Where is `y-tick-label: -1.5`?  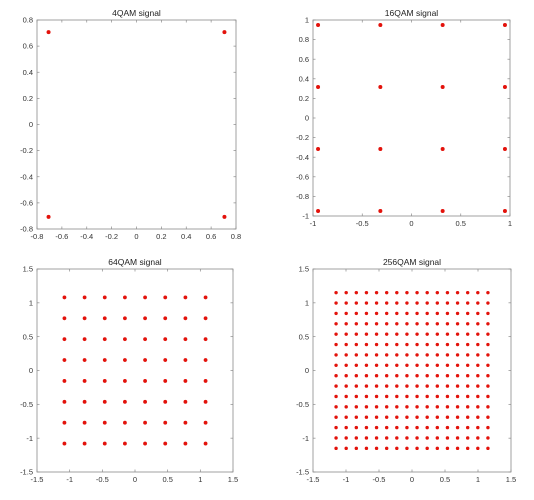
y-tick-label: -1.5 is located at coordinates (302, 472).